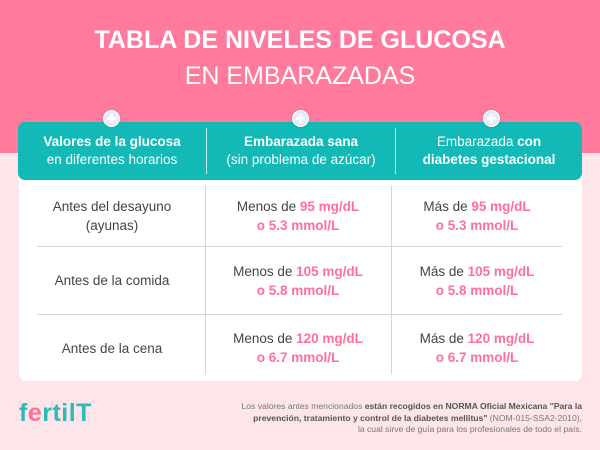  Describe the element at coordinates (112, 206) in the screenshot. I see `row-label-line1: Antes del desayuno` at that location.